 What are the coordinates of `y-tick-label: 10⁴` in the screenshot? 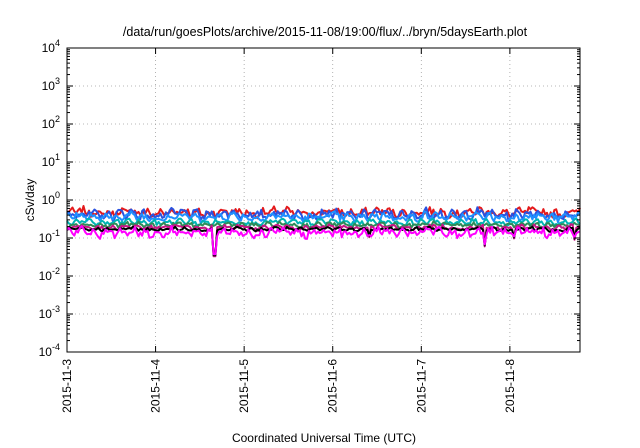 It's located at (51, 46).